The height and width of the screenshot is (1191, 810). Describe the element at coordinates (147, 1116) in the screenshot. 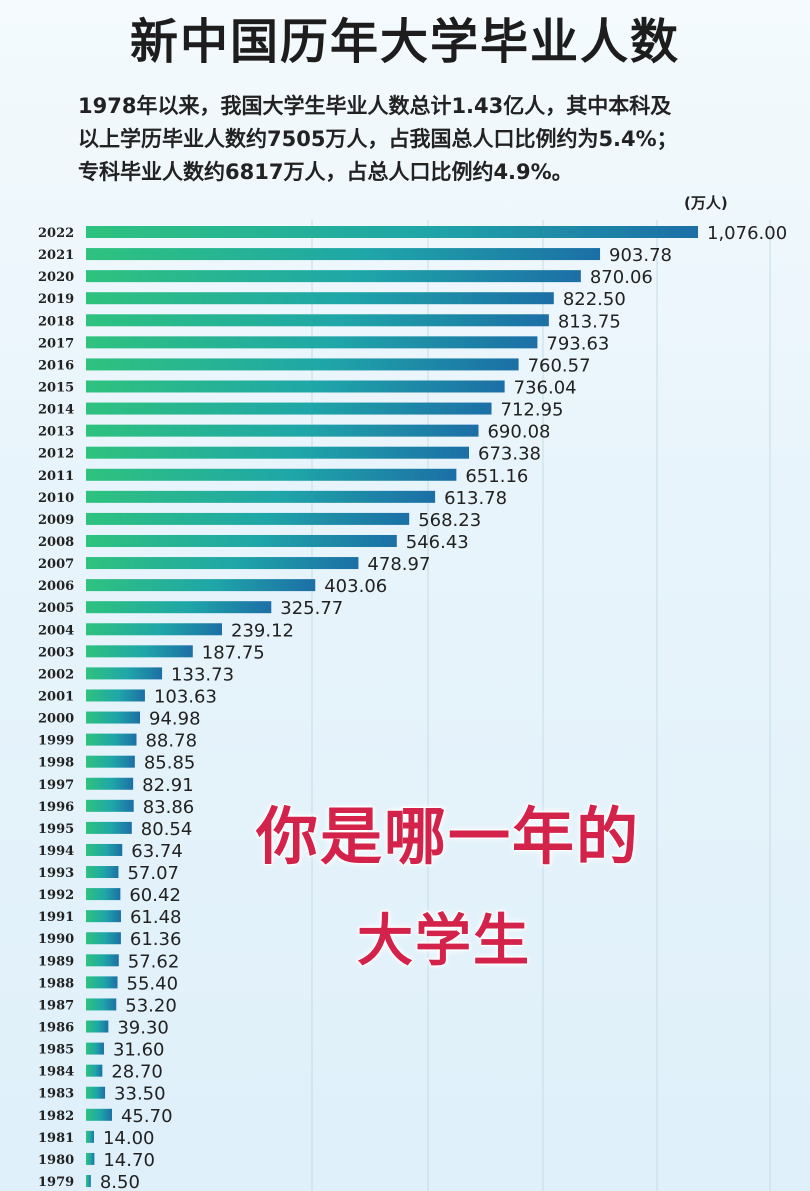

I see `value-label: 45.70` at that location.